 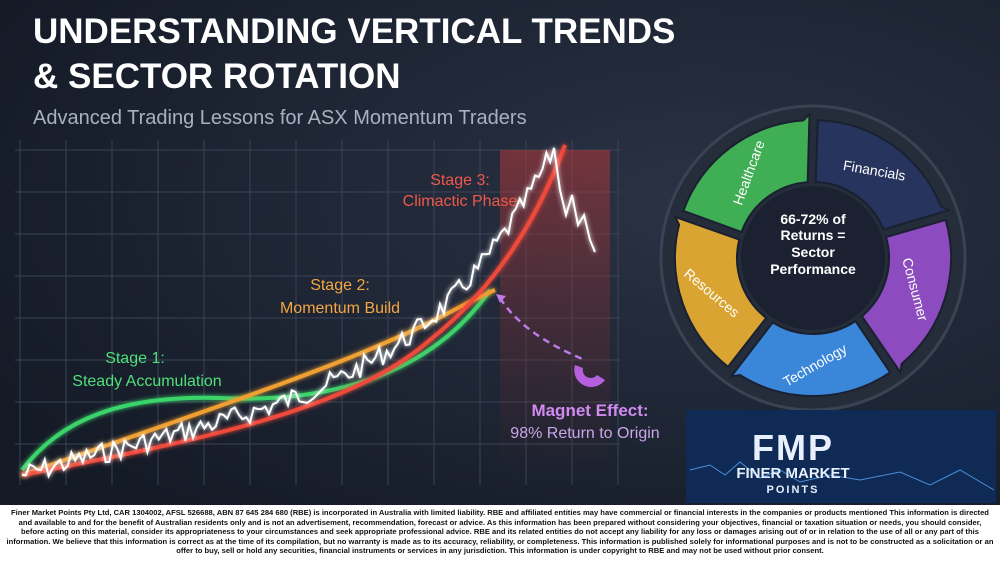 What do you see at coordinates (340, 285) in the screenshot?
I see `stage-label: Stage 2:` at bounding box center [340, 285].